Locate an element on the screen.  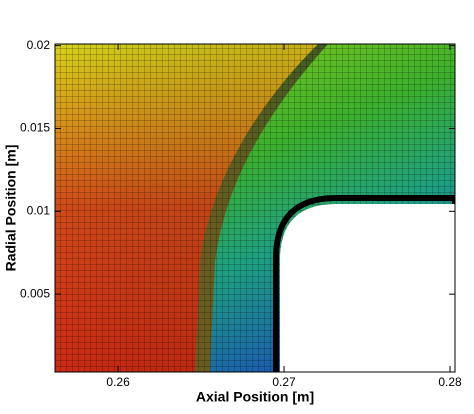
y-tick-label: 0.02 is located at coordinates (39, 45).